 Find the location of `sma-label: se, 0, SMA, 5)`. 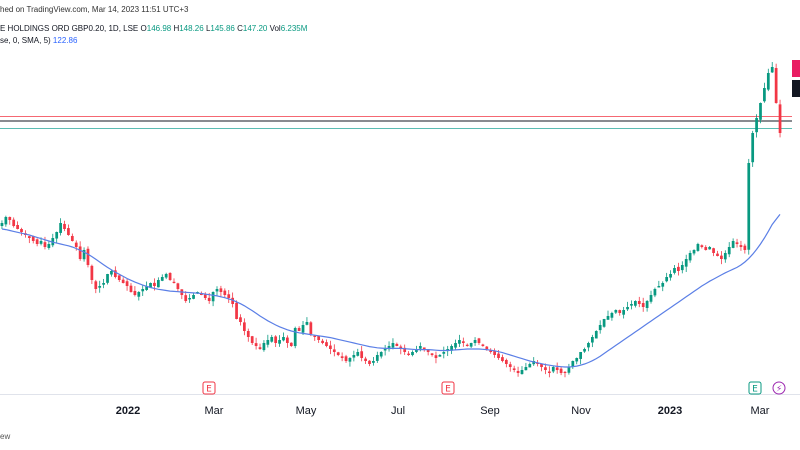

sma-label: se, 0, SMA, 5) is located at coordinates (25, 40).